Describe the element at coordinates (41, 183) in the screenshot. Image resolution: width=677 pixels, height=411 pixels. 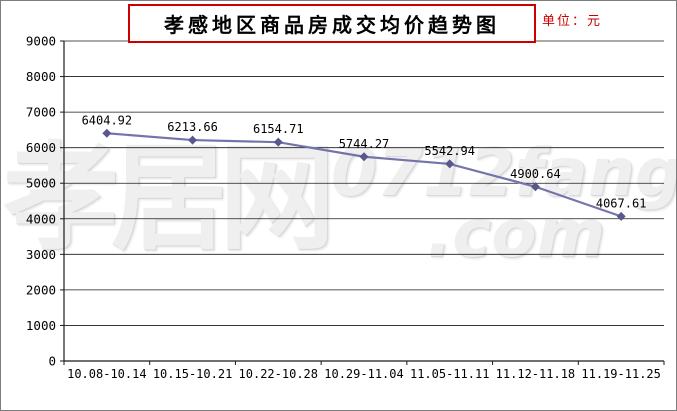
I see `svg-text: 5000` at that location.